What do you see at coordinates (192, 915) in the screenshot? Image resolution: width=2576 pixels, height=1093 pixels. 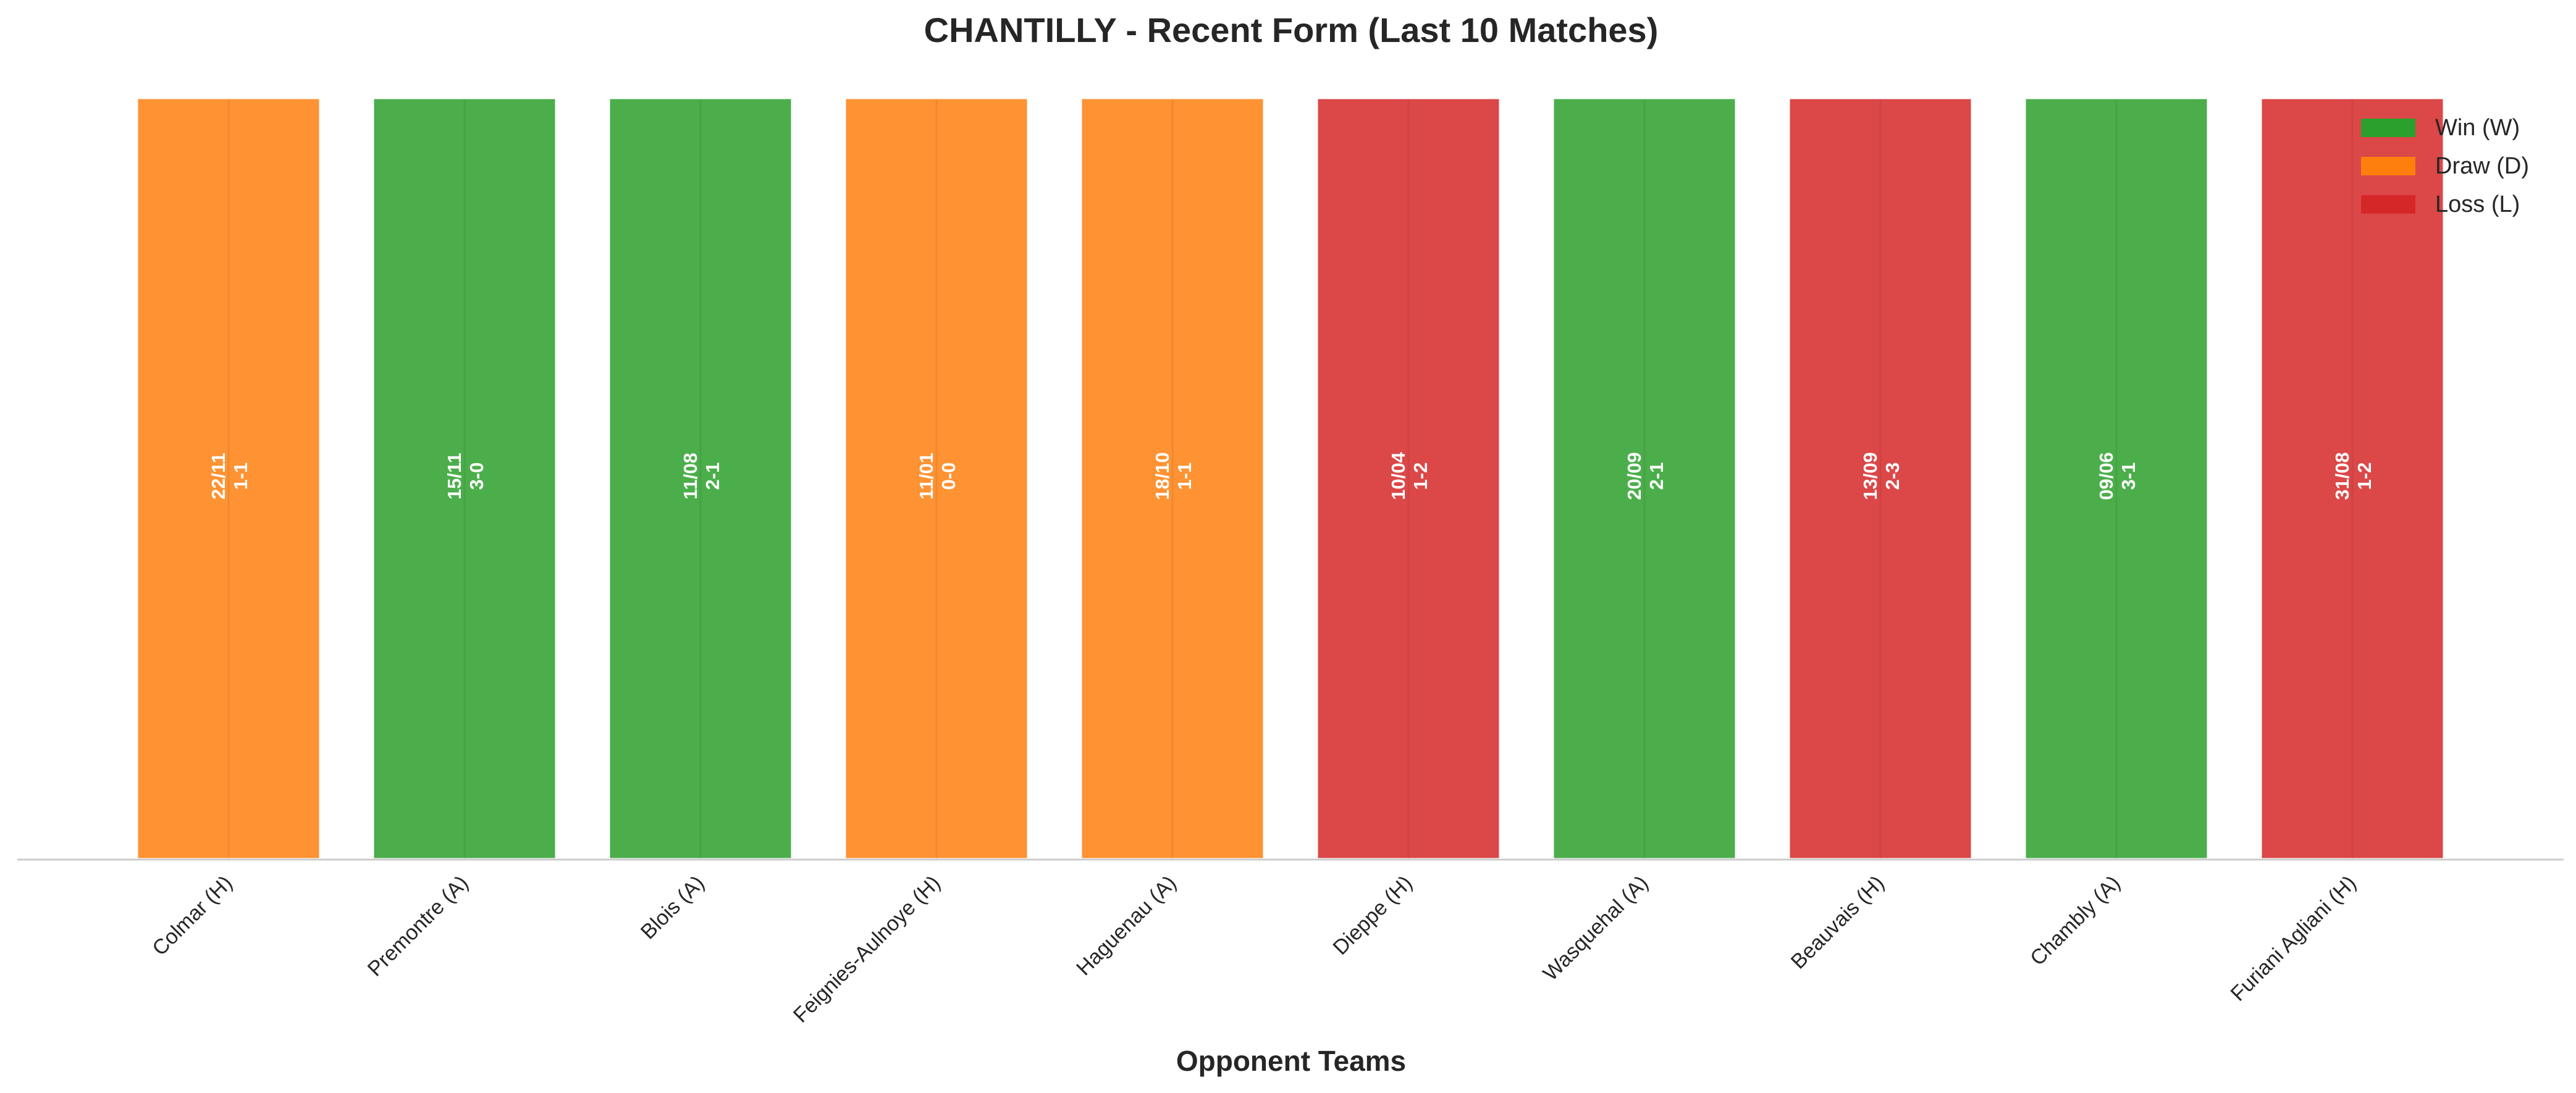 I see `x-tick-label-1: Colmar (H)` at bounding box center [192, 915].